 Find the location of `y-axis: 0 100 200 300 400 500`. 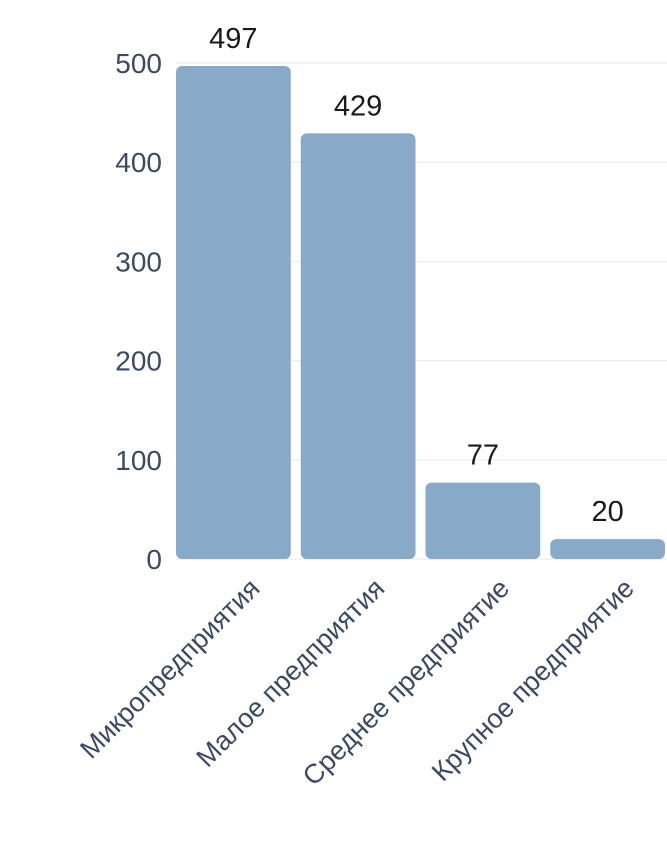

y-axis: 0 100 200 300 400 500 is located at coordinates (138, 311).